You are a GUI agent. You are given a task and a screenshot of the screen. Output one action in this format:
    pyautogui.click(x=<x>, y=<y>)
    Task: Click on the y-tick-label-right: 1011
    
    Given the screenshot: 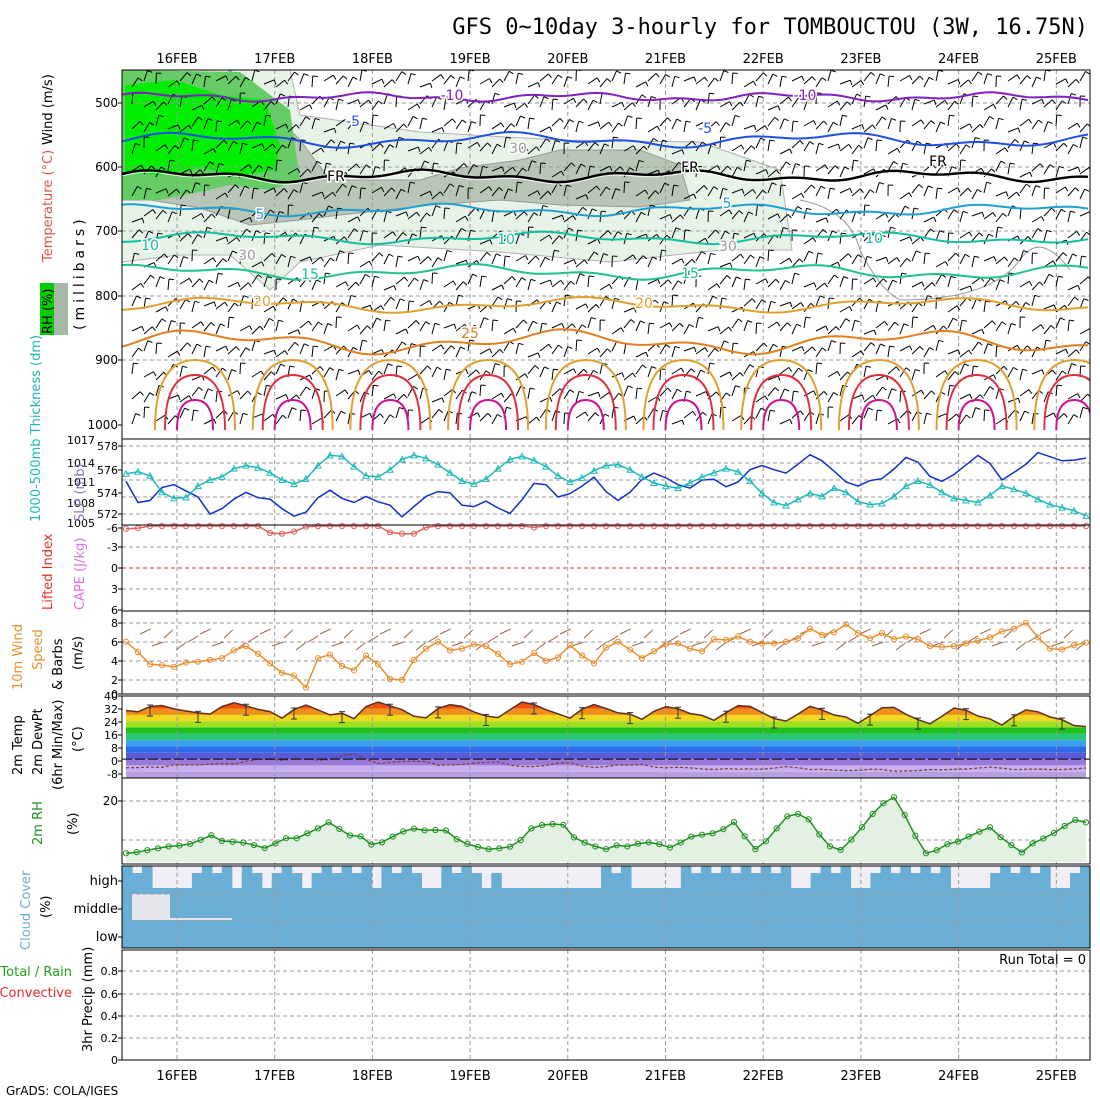 What is the action you would take?
    pyautogui.click(x=81, y=482)
    